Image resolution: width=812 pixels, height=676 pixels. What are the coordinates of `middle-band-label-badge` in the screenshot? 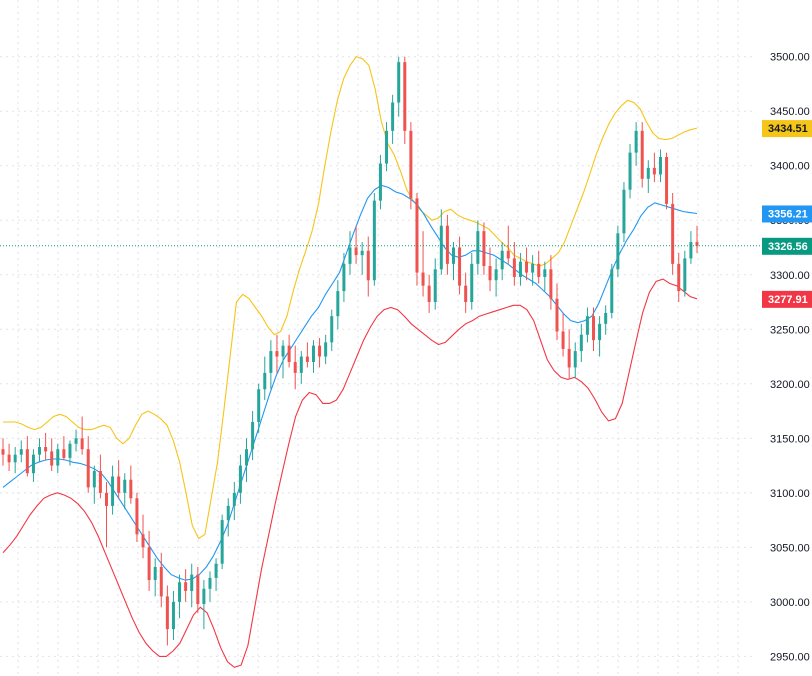 It's located at (787, 214).